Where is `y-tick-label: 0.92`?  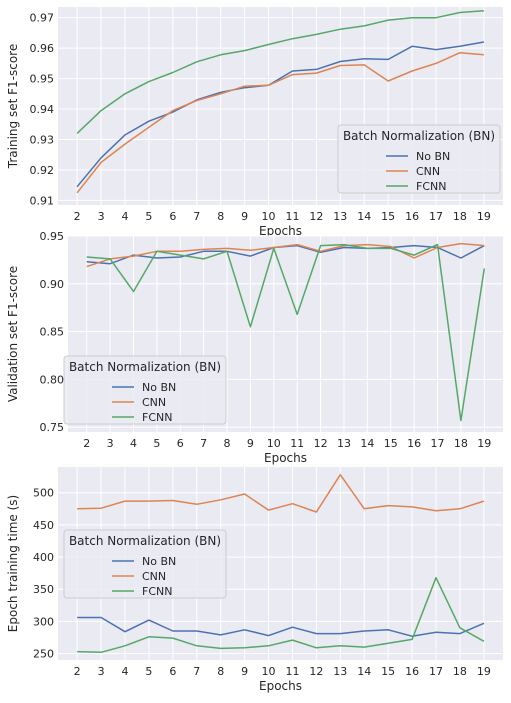 y-tick-label: 0.92 is located at coordinates (42, 170).